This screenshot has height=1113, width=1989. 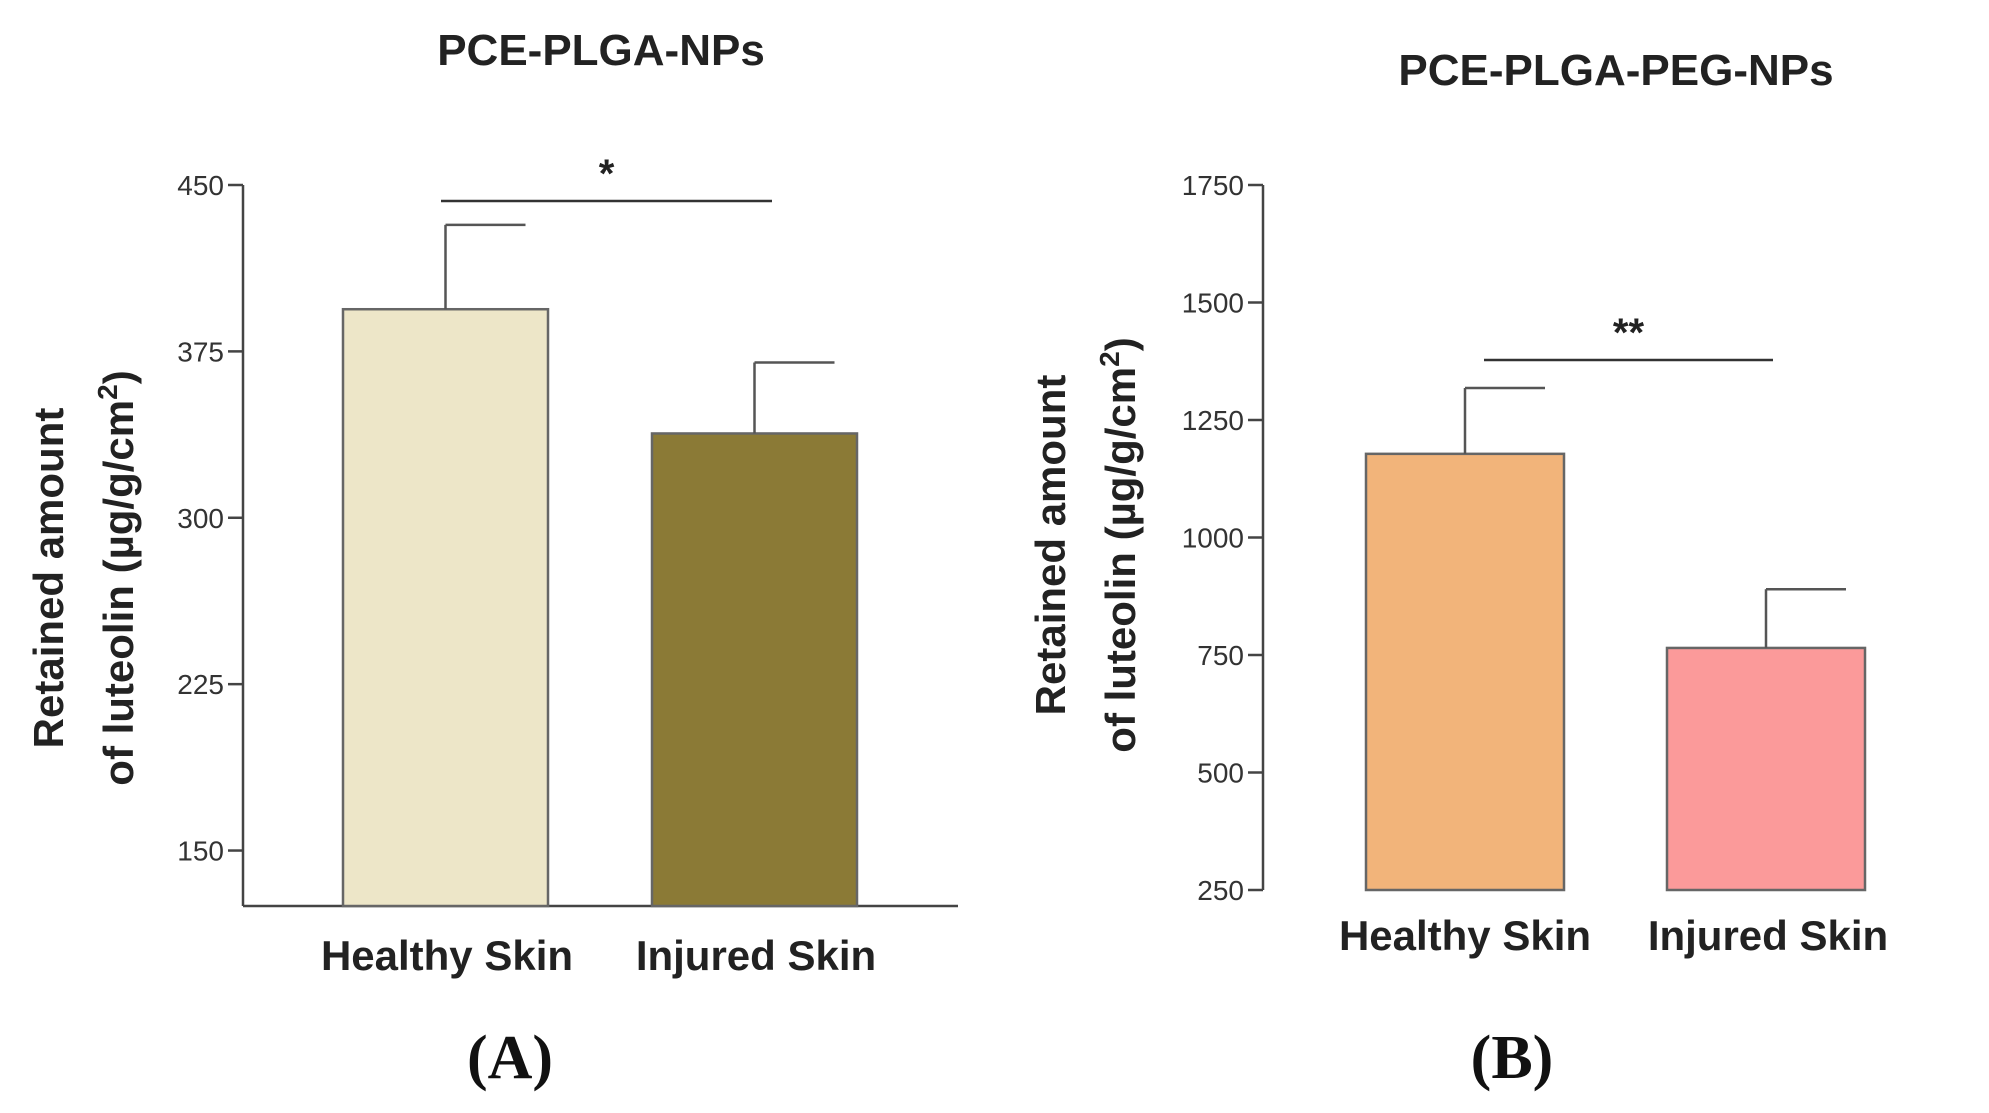 What do you see at coordinates (1120, 344) in the screenshot?
I see `panel-b-ylabel-close: )` at bounding box center [1120, 344].